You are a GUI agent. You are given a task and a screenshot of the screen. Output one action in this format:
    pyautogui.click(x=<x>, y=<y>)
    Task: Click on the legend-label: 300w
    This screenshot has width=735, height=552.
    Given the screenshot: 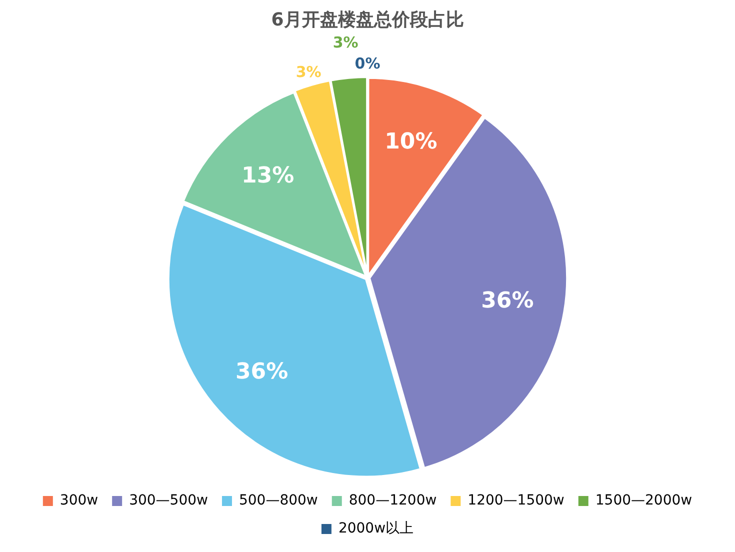 What is the action you would take?
    pyautogui.click(x=79, y=500)
    